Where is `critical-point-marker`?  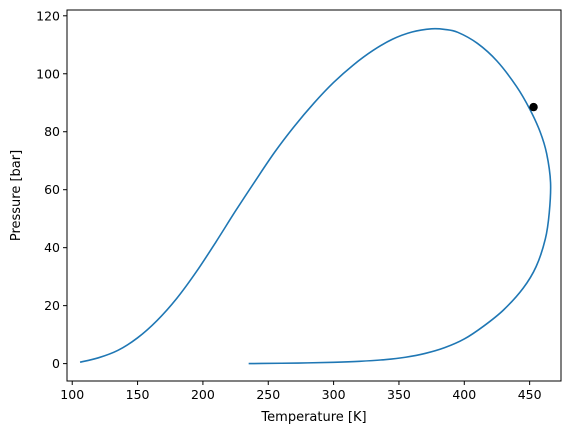 critical-point-marker is located at coordinates (533, 107).